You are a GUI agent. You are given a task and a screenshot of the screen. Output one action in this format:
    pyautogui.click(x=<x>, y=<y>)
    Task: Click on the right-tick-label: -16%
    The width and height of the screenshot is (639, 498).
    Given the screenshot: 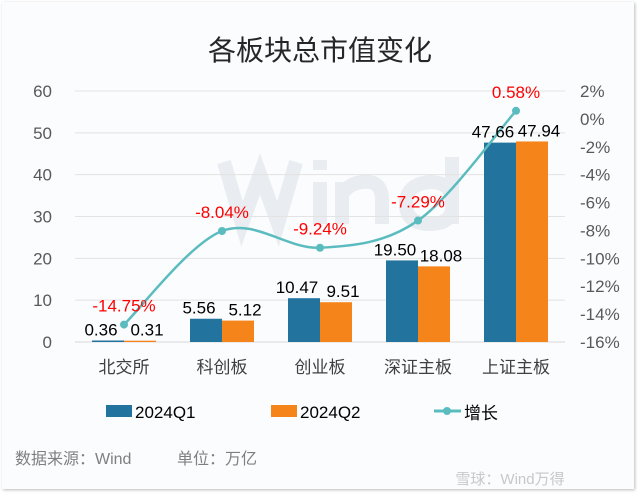 What is the action you would take?
    pyautogui.click(x=600, y=342)
    